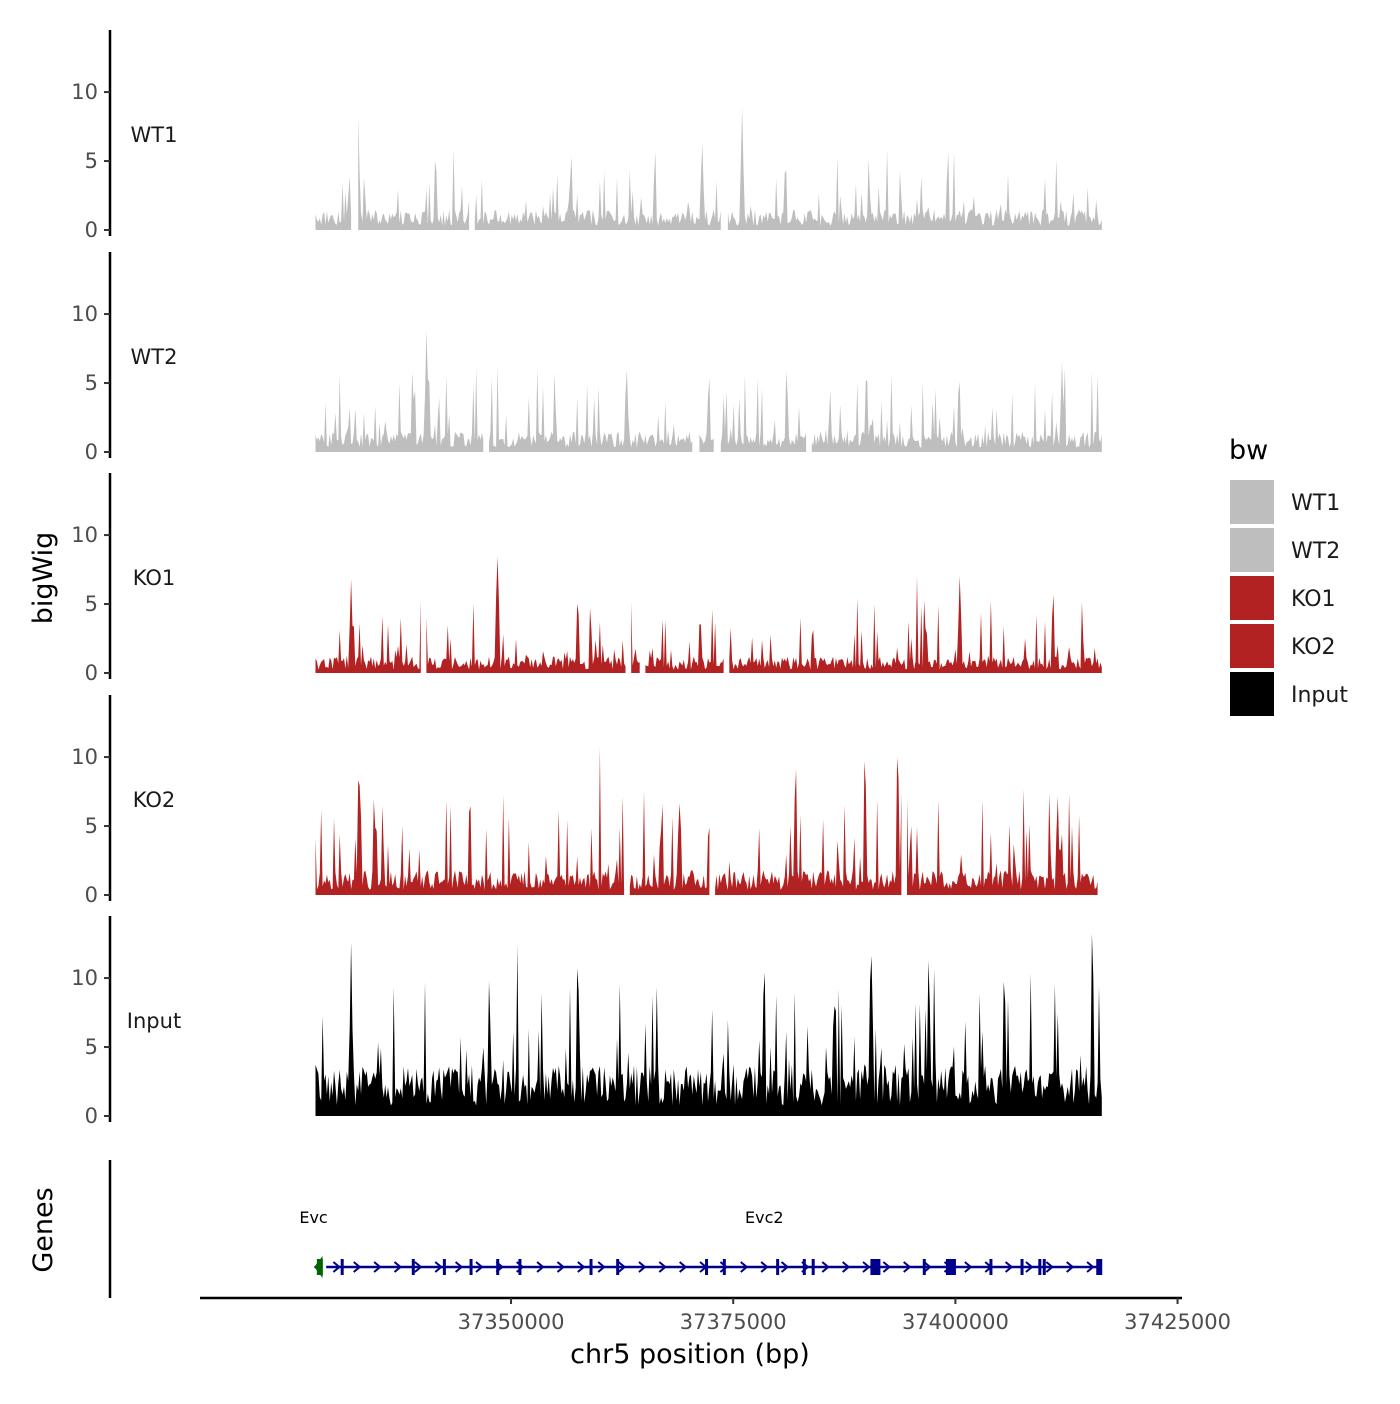  I want to click on x-ticks: 37350000 37375000 37400000 37425000, so click(844, 1316).